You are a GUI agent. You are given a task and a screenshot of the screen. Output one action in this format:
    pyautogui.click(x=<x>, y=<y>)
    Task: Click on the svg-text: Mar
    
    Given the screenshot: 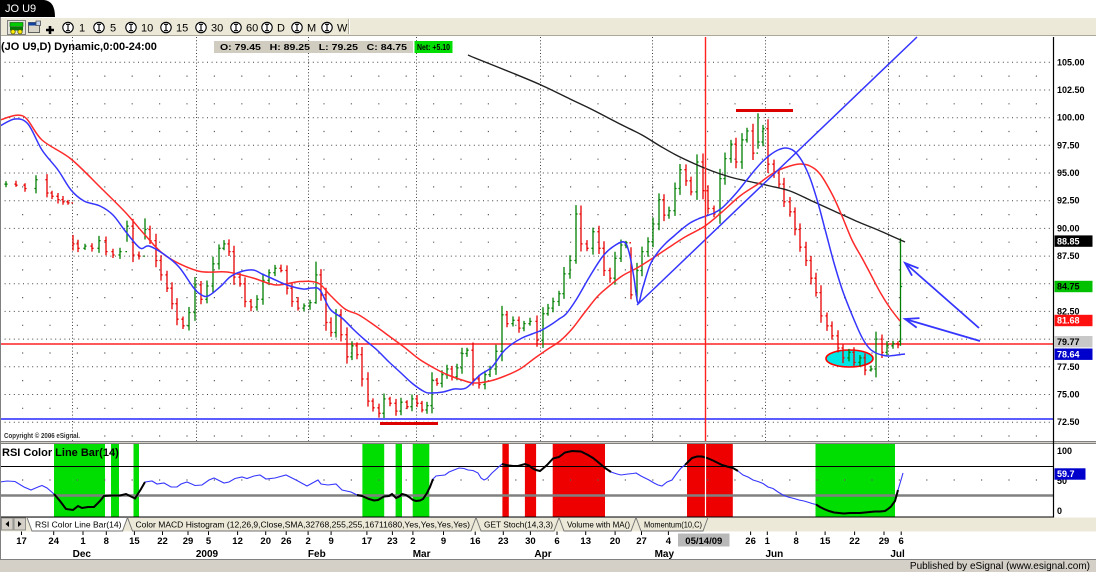 What is the action you would take?
    pyautogui.click(x=422, y=554)
    